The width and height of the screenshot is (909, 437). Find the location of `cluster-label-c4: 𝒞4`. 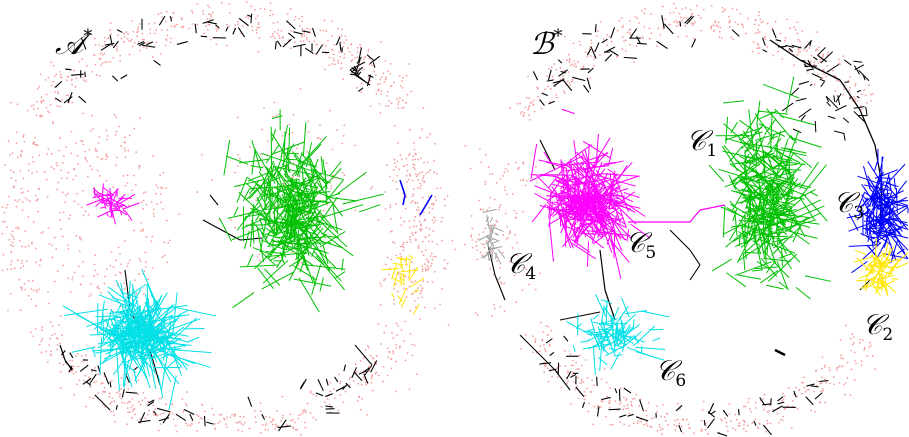

cluster-label-c4: 𝒞4 is located at coordinates (520, 265).